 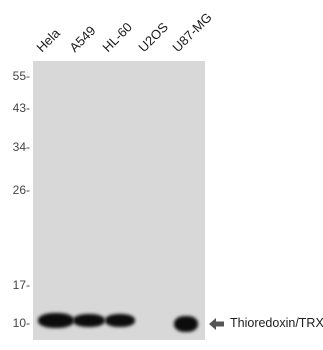 I want to click on target-protein-label: Thioredoxin/TRX, so click(x=276, y=323).